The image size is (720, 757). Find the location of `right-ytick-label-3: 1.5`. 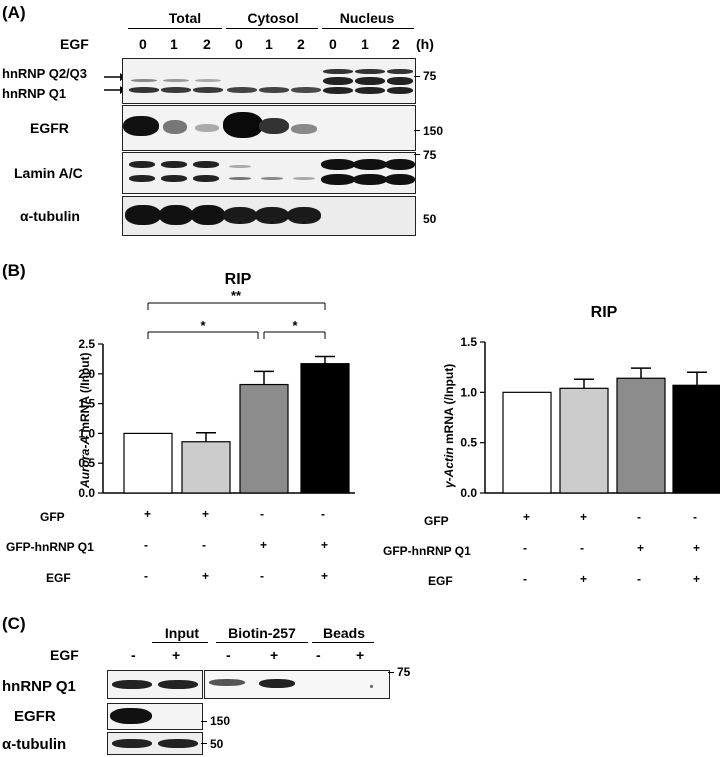

right-ytick-label-3: 1.5 is located at coordinates (468, 342).